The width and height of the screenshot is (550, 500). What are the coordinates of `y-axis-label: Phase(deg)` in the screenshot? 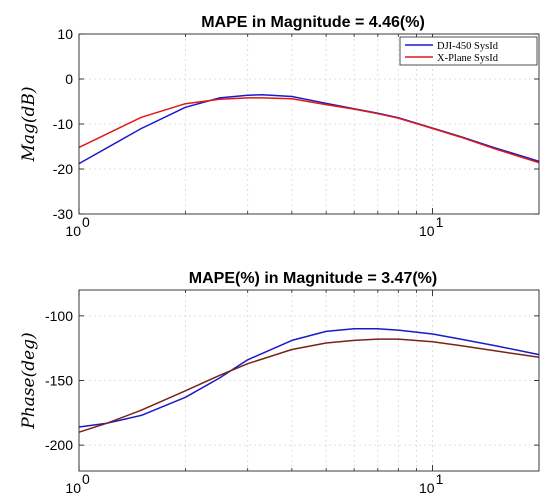 It's located at (29, 380).